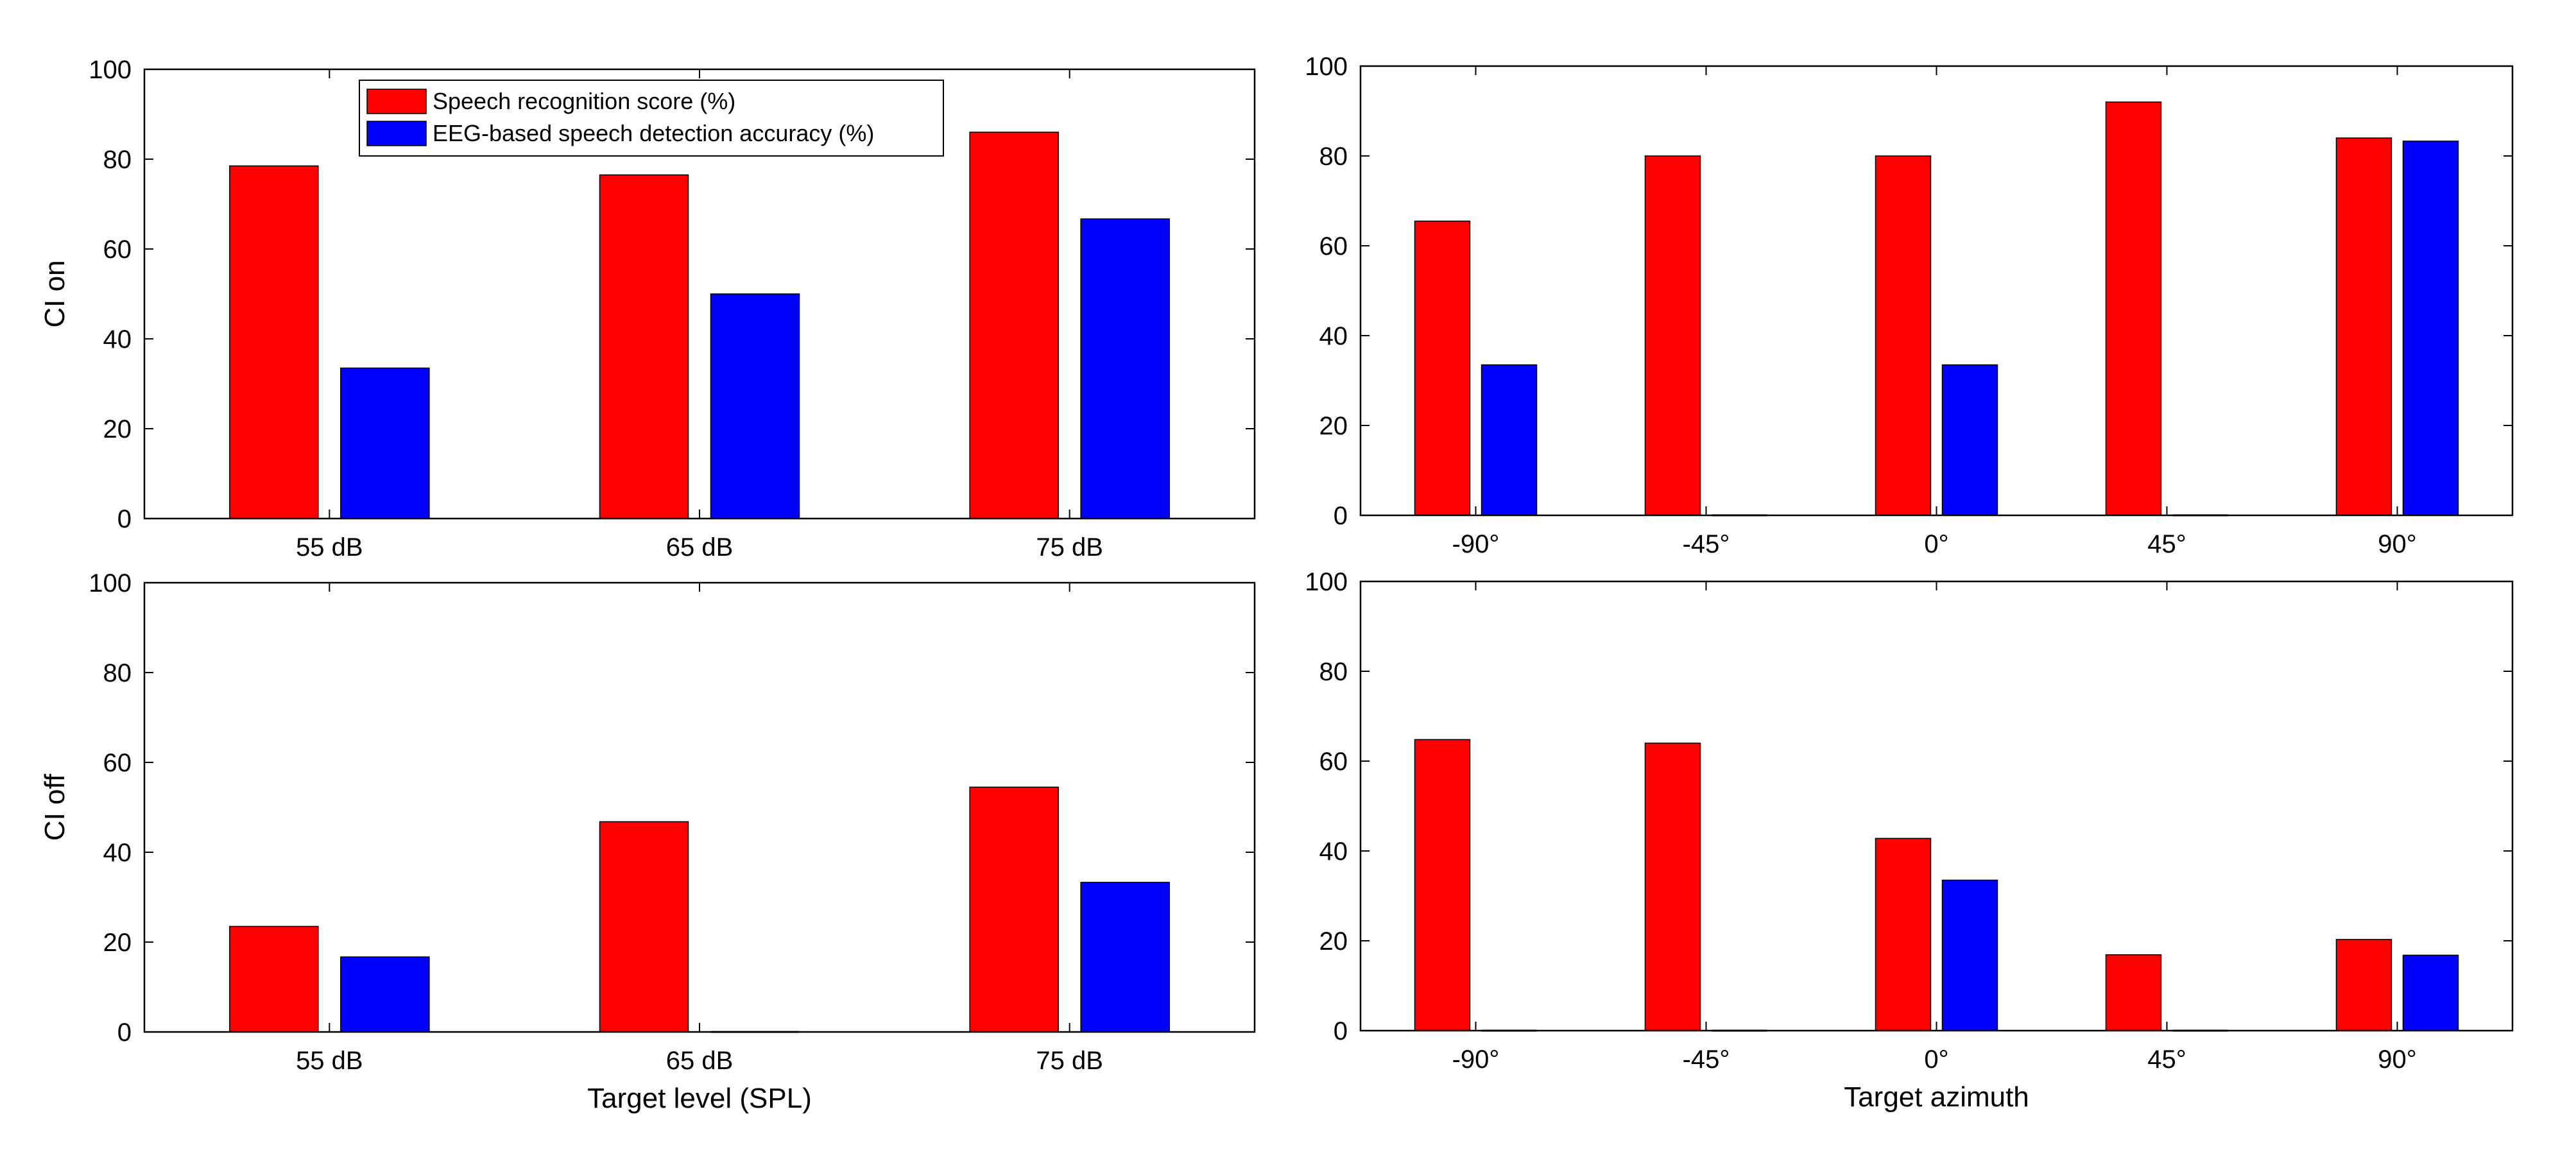 This screenshot has width=2576, height=1159. I want to click on x-axis-label: Target level (SPL), so click(699, 1098).